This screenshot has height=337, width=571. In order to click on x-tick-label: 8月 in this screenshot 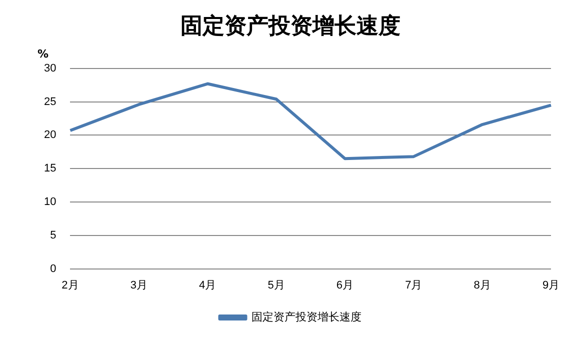, I will do `click(482, 285)`.